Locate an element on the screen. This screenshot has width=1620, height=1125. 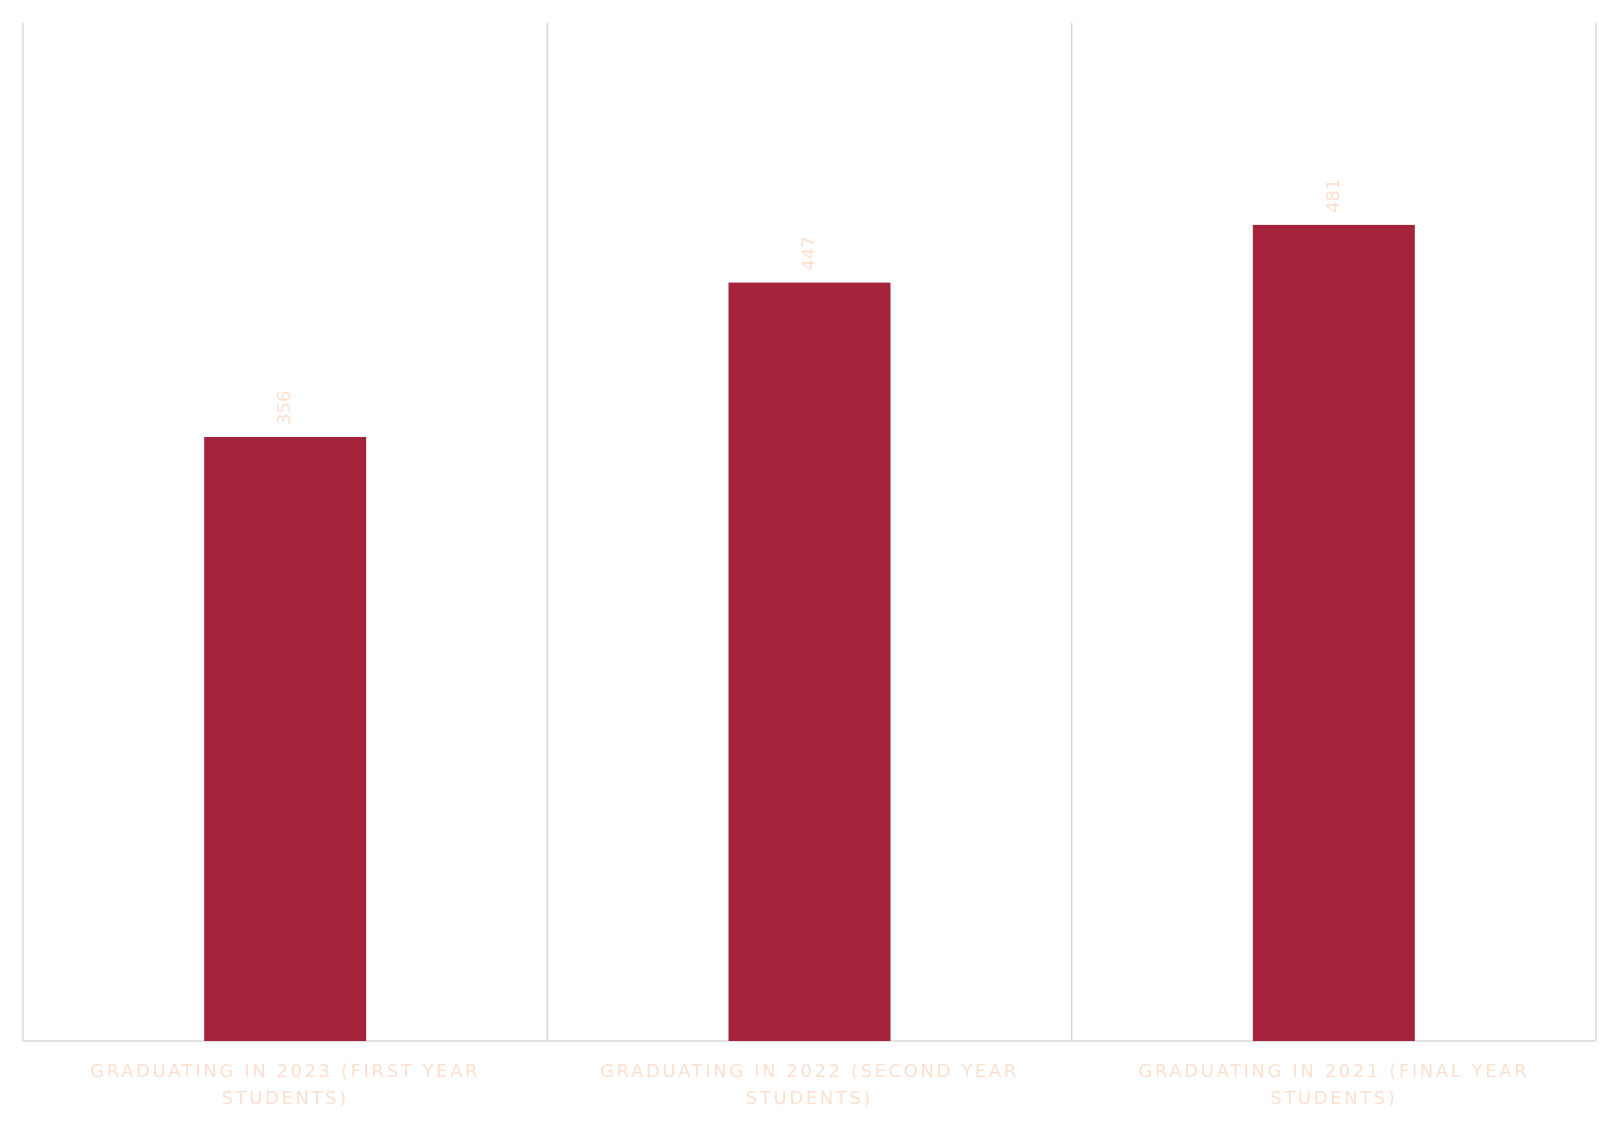
x-tick-label-line: GRADUATING IN 2023 (FIRST YEAR is located at coordinates (285, 1071).